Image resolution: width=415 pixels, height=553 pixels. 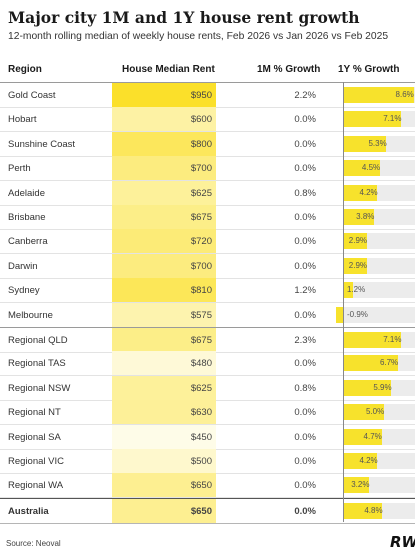 I want to click on region-name: Regional WA, so click(x=36, y=486).